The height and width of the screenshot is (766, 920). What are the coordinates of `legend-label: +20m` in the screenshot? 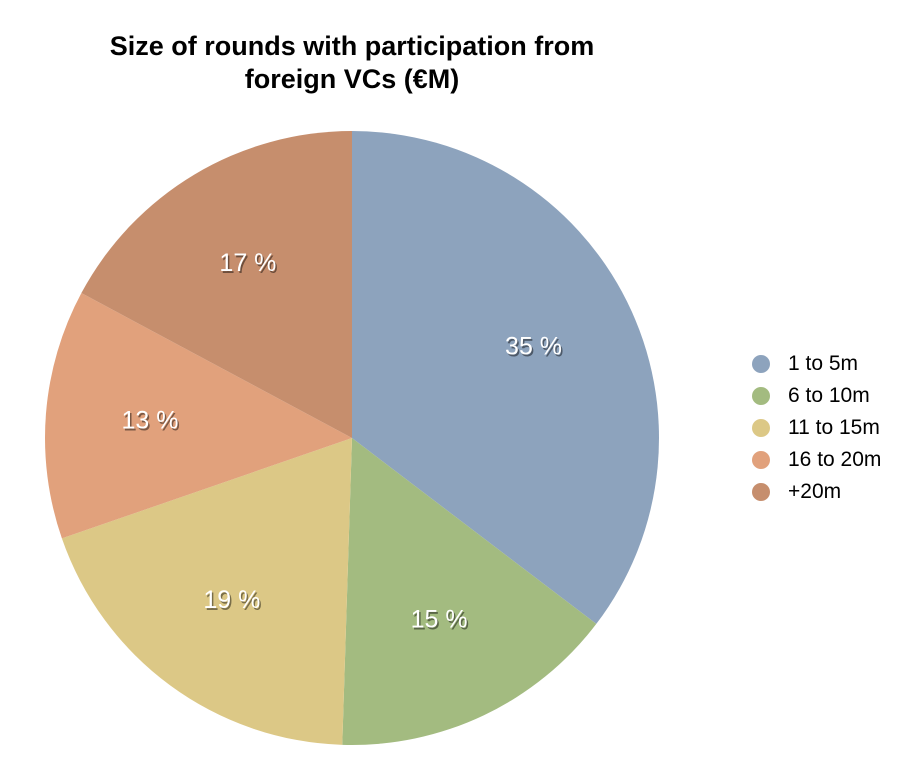 It's located at (815, 491).